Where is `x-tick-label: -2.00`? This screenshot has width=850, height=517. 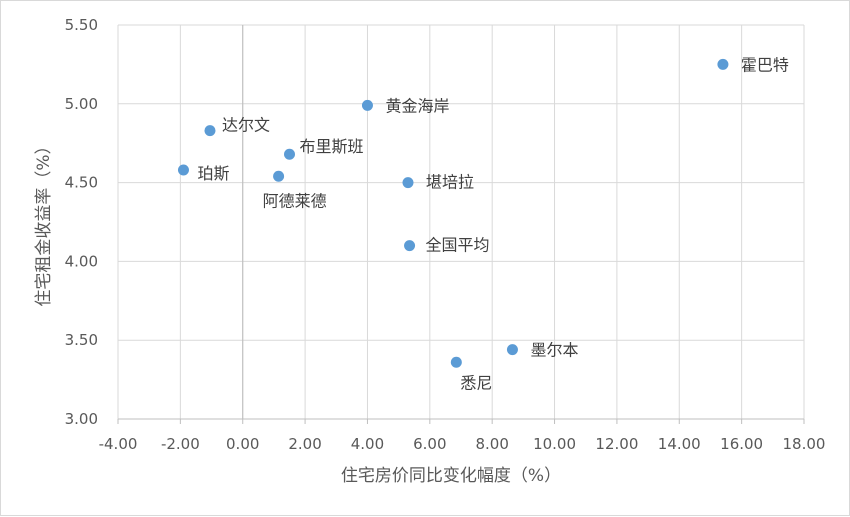 x-tick-label: -2.00 is located at coordinates (180, 444).